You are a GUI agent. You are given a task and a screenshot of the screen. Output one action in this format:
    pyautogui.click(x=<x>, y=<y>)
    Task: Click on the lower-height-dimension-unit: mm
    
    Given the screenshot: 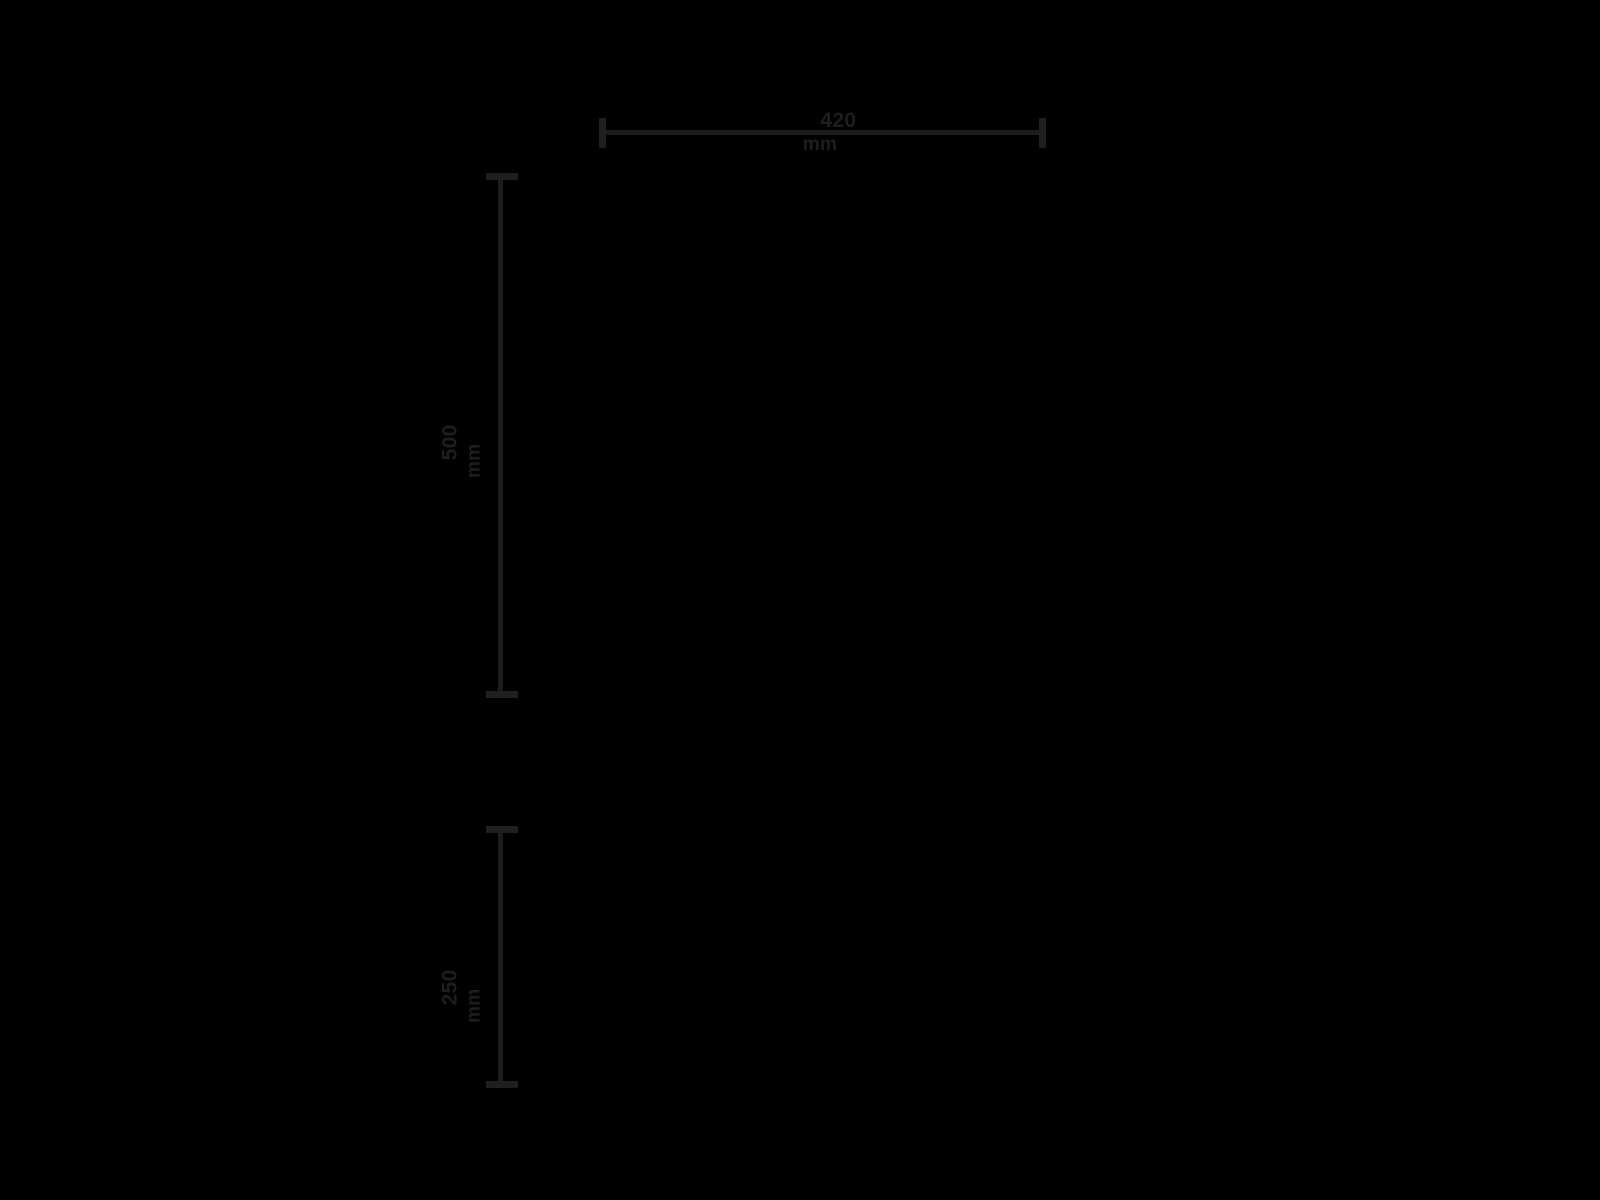 What is the action you would take?
    pyautogui.click(x=473, y=1005)
    